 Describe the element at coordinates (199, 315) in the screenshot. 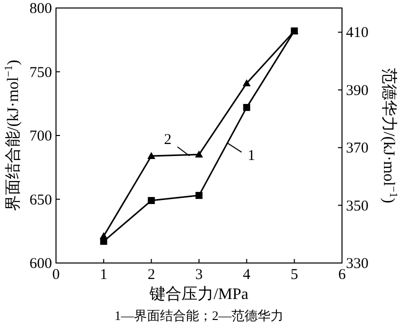

I see `text: 1—界面结合能；2—范德华力` at that location.